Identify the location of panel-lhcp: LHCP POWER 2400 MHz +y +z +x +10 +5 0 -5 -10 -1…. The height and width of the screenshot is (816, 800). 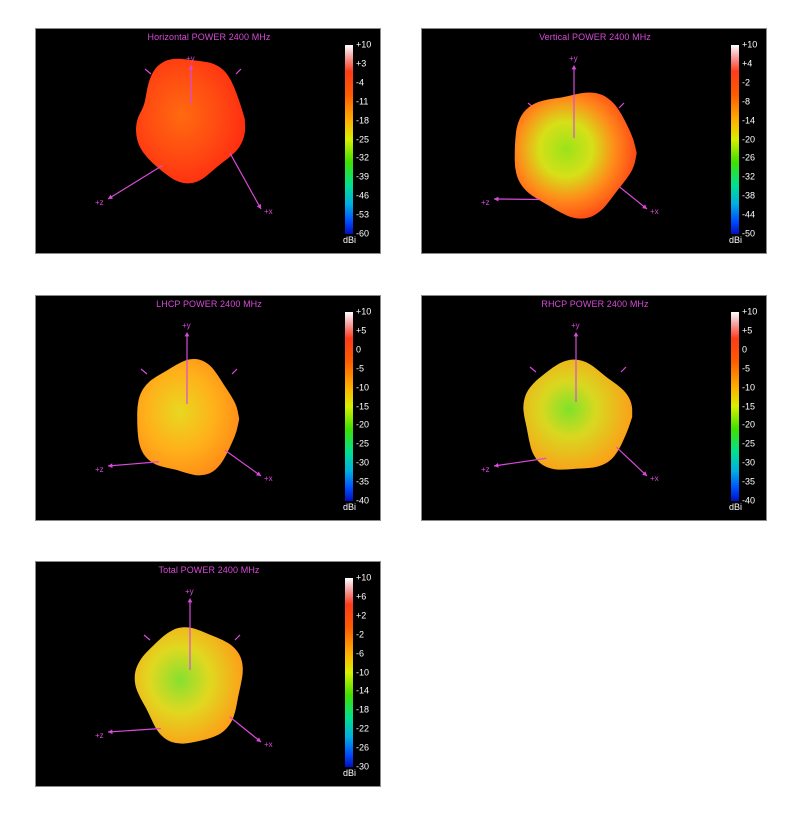
(208, 408).